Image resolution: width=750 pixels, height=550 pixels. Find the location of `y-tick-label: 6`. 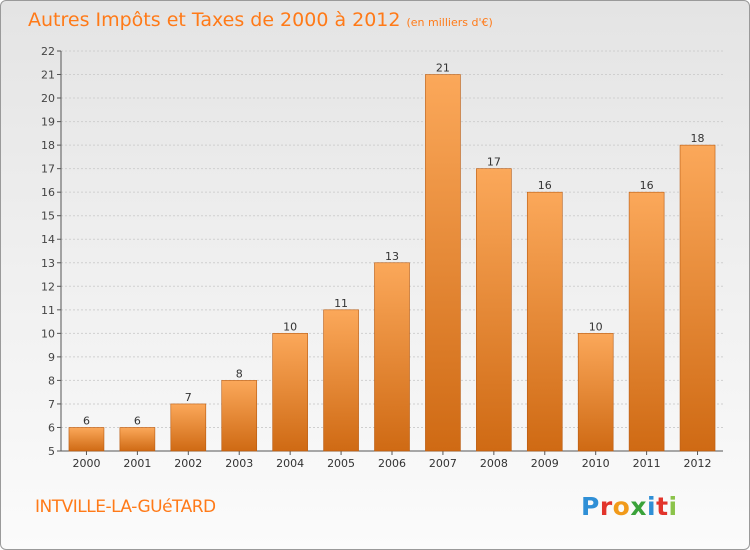

y-tick-label: 6 is located at coordinates (51, 427).